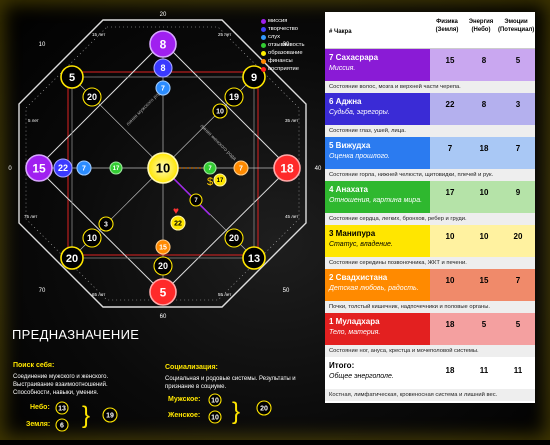  Describe the element at coordinates (518, 236) in the screenshot. I see `value-m: 20` at that location.